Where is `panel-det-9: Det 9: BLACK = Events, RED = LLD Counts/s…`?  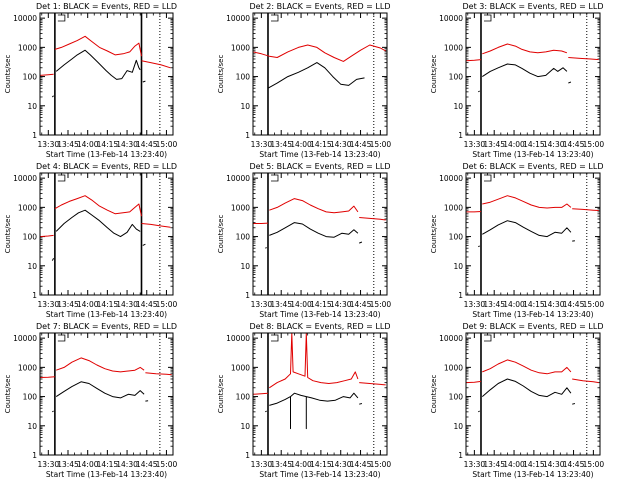
panel-det-9: Det 9: BLACK = Events, RED = LLD Counts/s… is located at coordinates (517, 400).